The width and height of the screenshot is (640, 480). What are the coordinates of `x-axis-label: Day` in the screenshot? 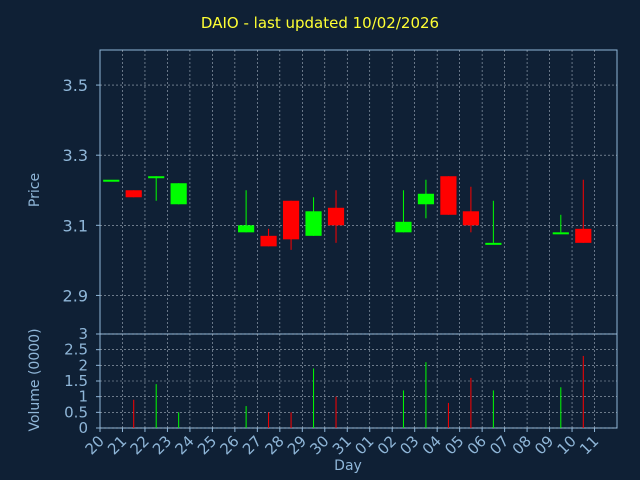 It's located at (348, 466).